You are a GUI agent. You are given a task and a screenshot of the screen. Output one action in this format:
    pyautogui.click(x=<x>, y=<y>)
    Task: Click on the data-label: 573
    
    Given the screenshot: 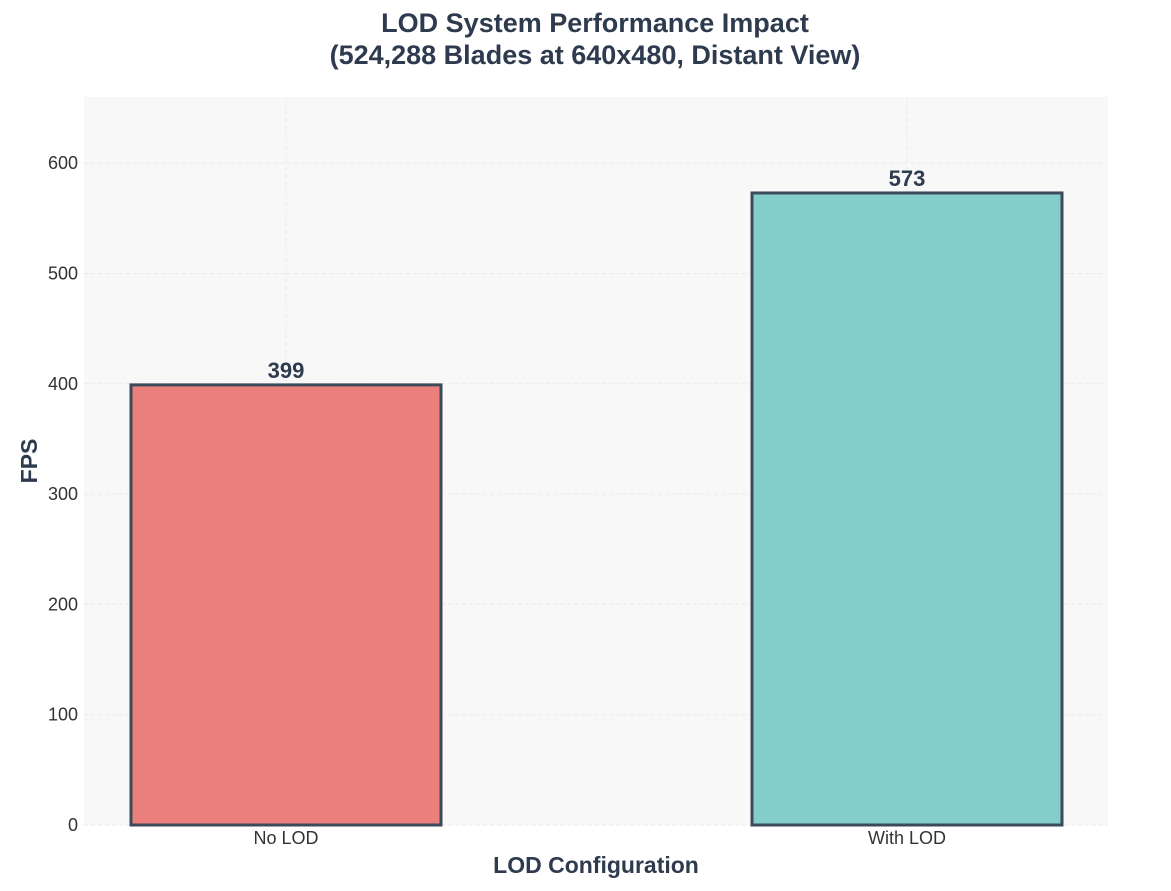 What is the action you would take?
    pyautogui.click(x=907, y=178)
    